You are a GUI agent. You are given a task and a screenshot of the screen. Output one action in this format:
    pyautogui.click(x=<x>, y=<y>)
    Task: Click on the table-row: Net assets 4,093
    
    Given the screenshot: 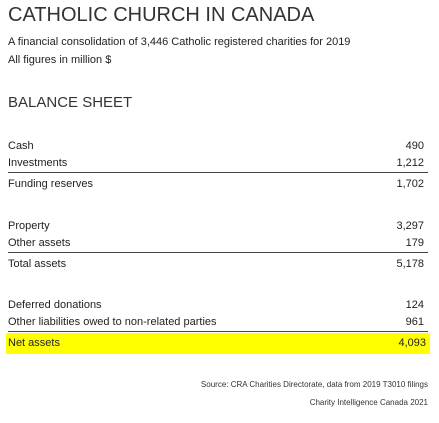 What is the action you would take?
    pyautogui.click(x=218, y=343)
    